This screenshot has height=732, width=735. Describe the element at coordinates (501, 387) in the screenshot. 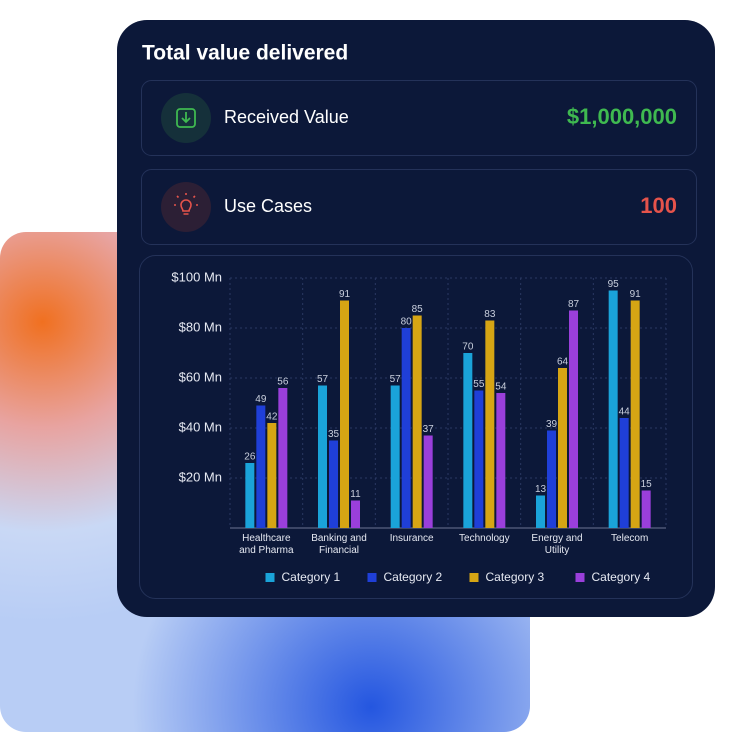

I see `value-label: 54` at that location.